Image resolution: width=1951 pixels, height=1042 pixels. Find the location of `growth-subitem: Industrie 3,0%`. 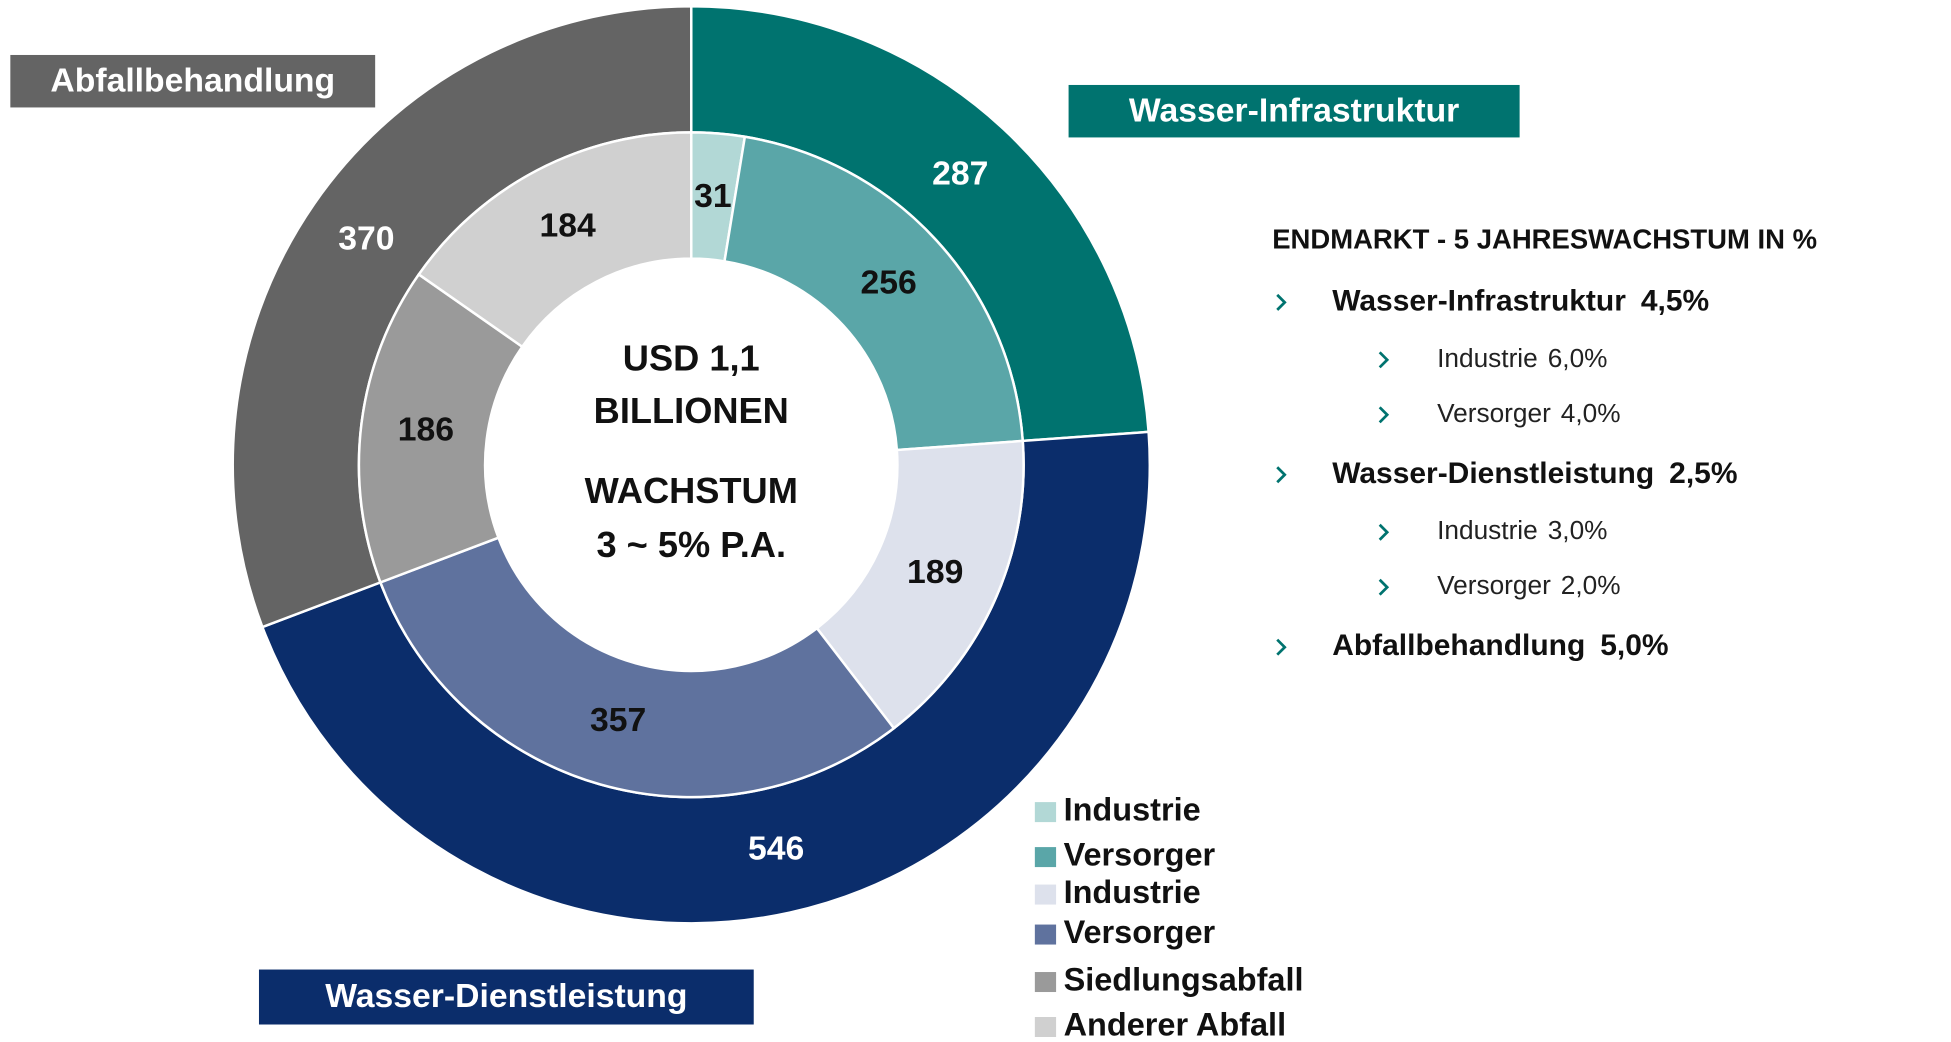

growth-subitem: Industrie 3,0% is located at coordinates (1522, 530).